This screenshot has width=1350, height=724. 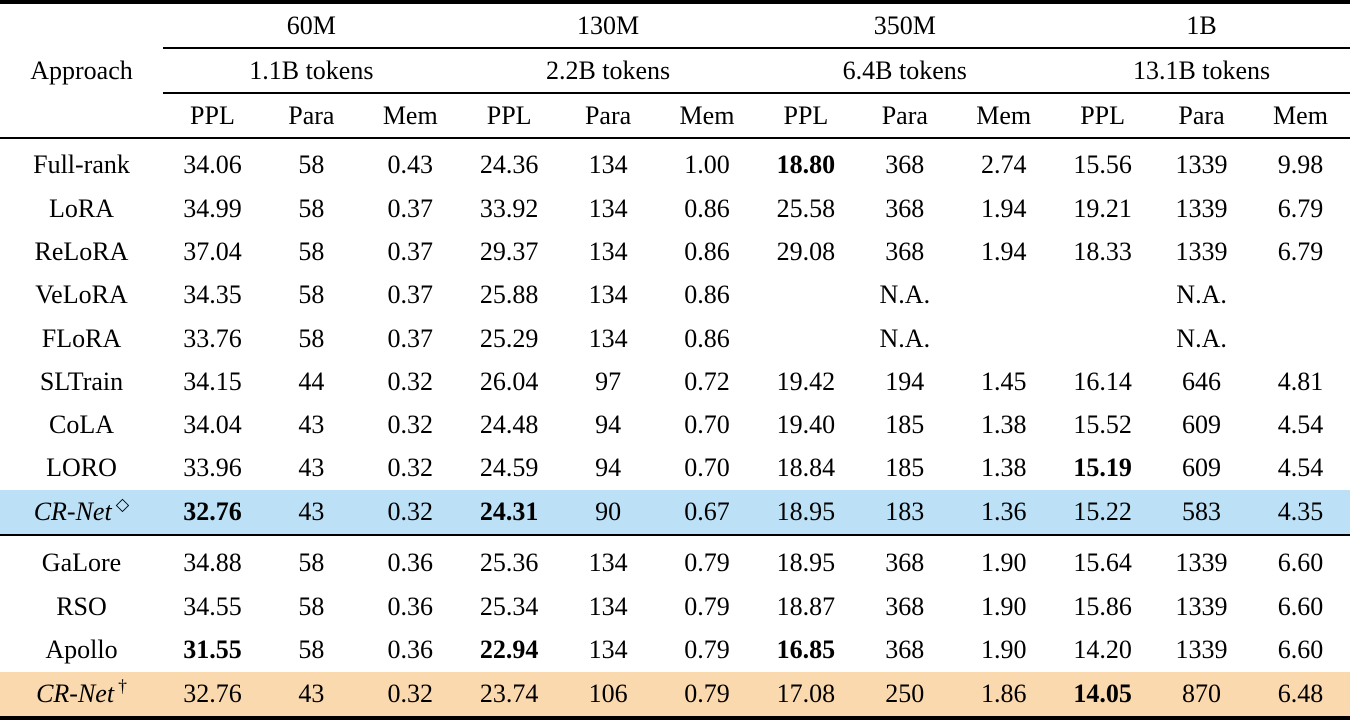 What do you see at coordinates (212, 693) in the screenshot?
I see `table-cell: 32.76` at bounding box center [212, 693].